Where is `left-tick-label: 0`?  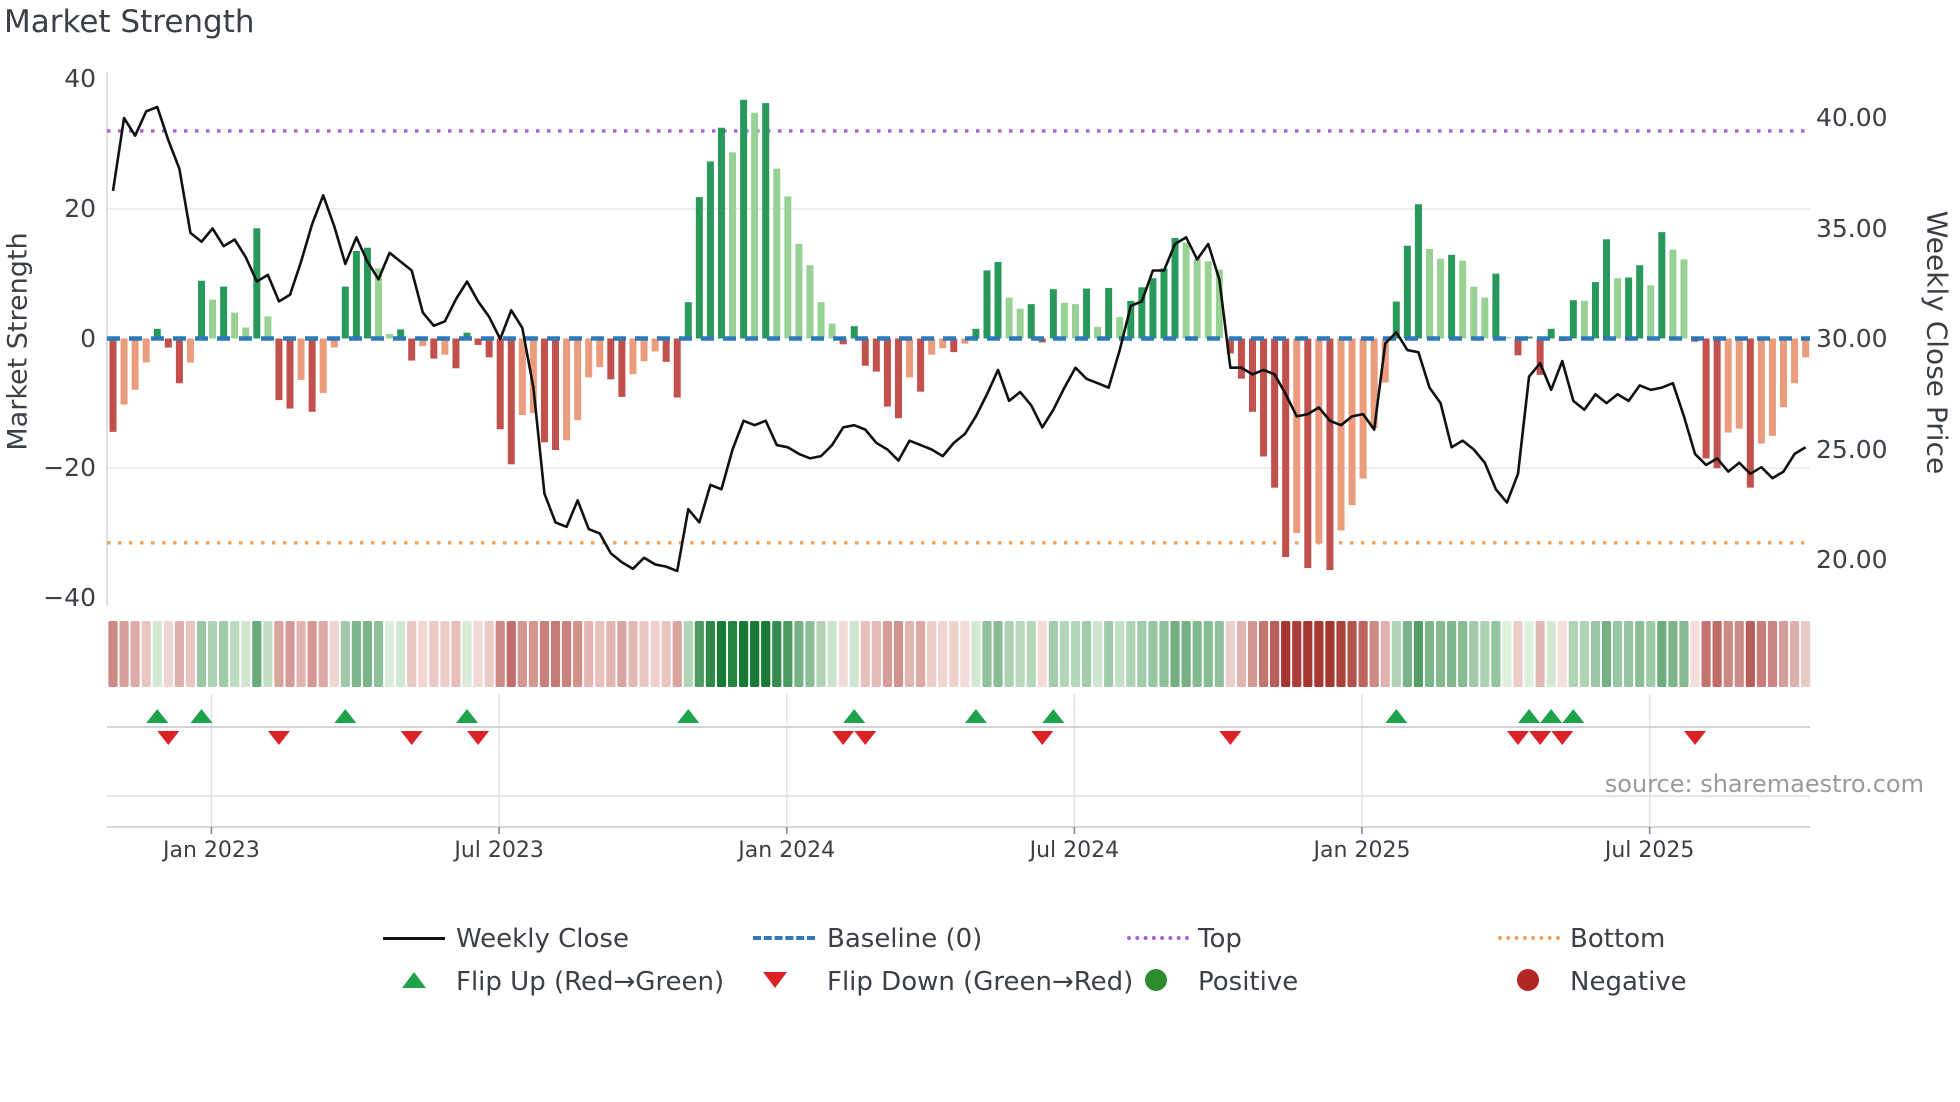
left-tick-label: 0 is located at coordinates (88, 338).